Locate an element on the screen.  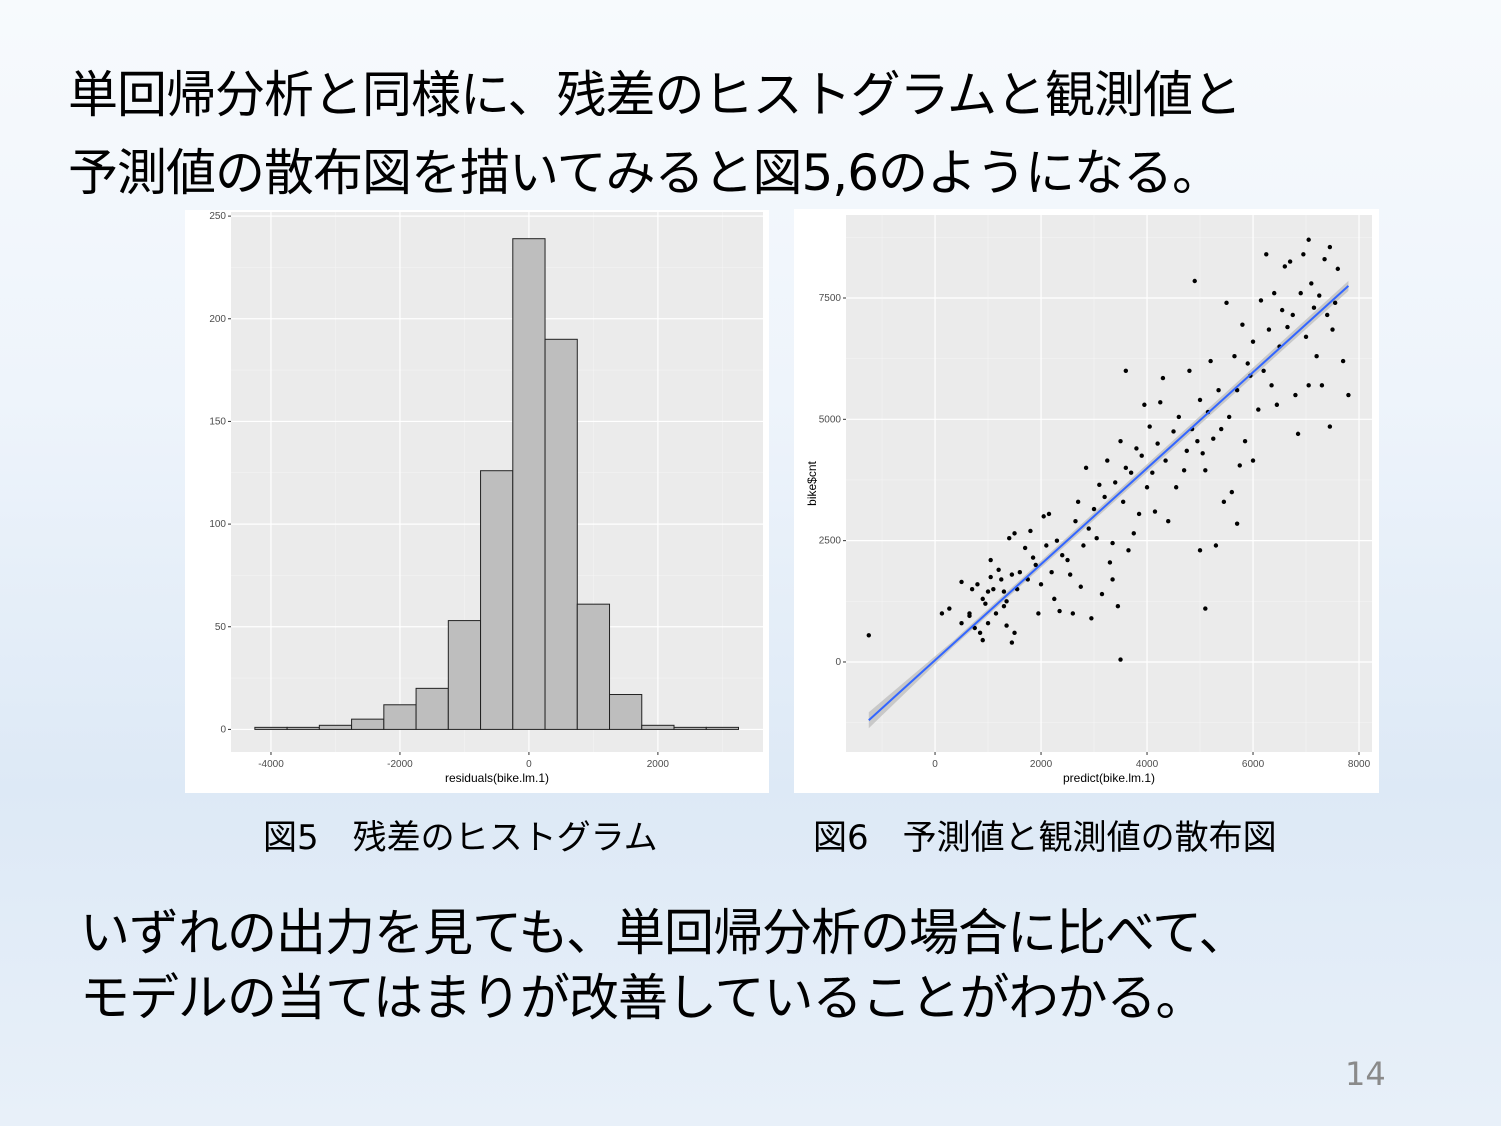
y-tick-label: 0 is located at coordinates (838, 662).